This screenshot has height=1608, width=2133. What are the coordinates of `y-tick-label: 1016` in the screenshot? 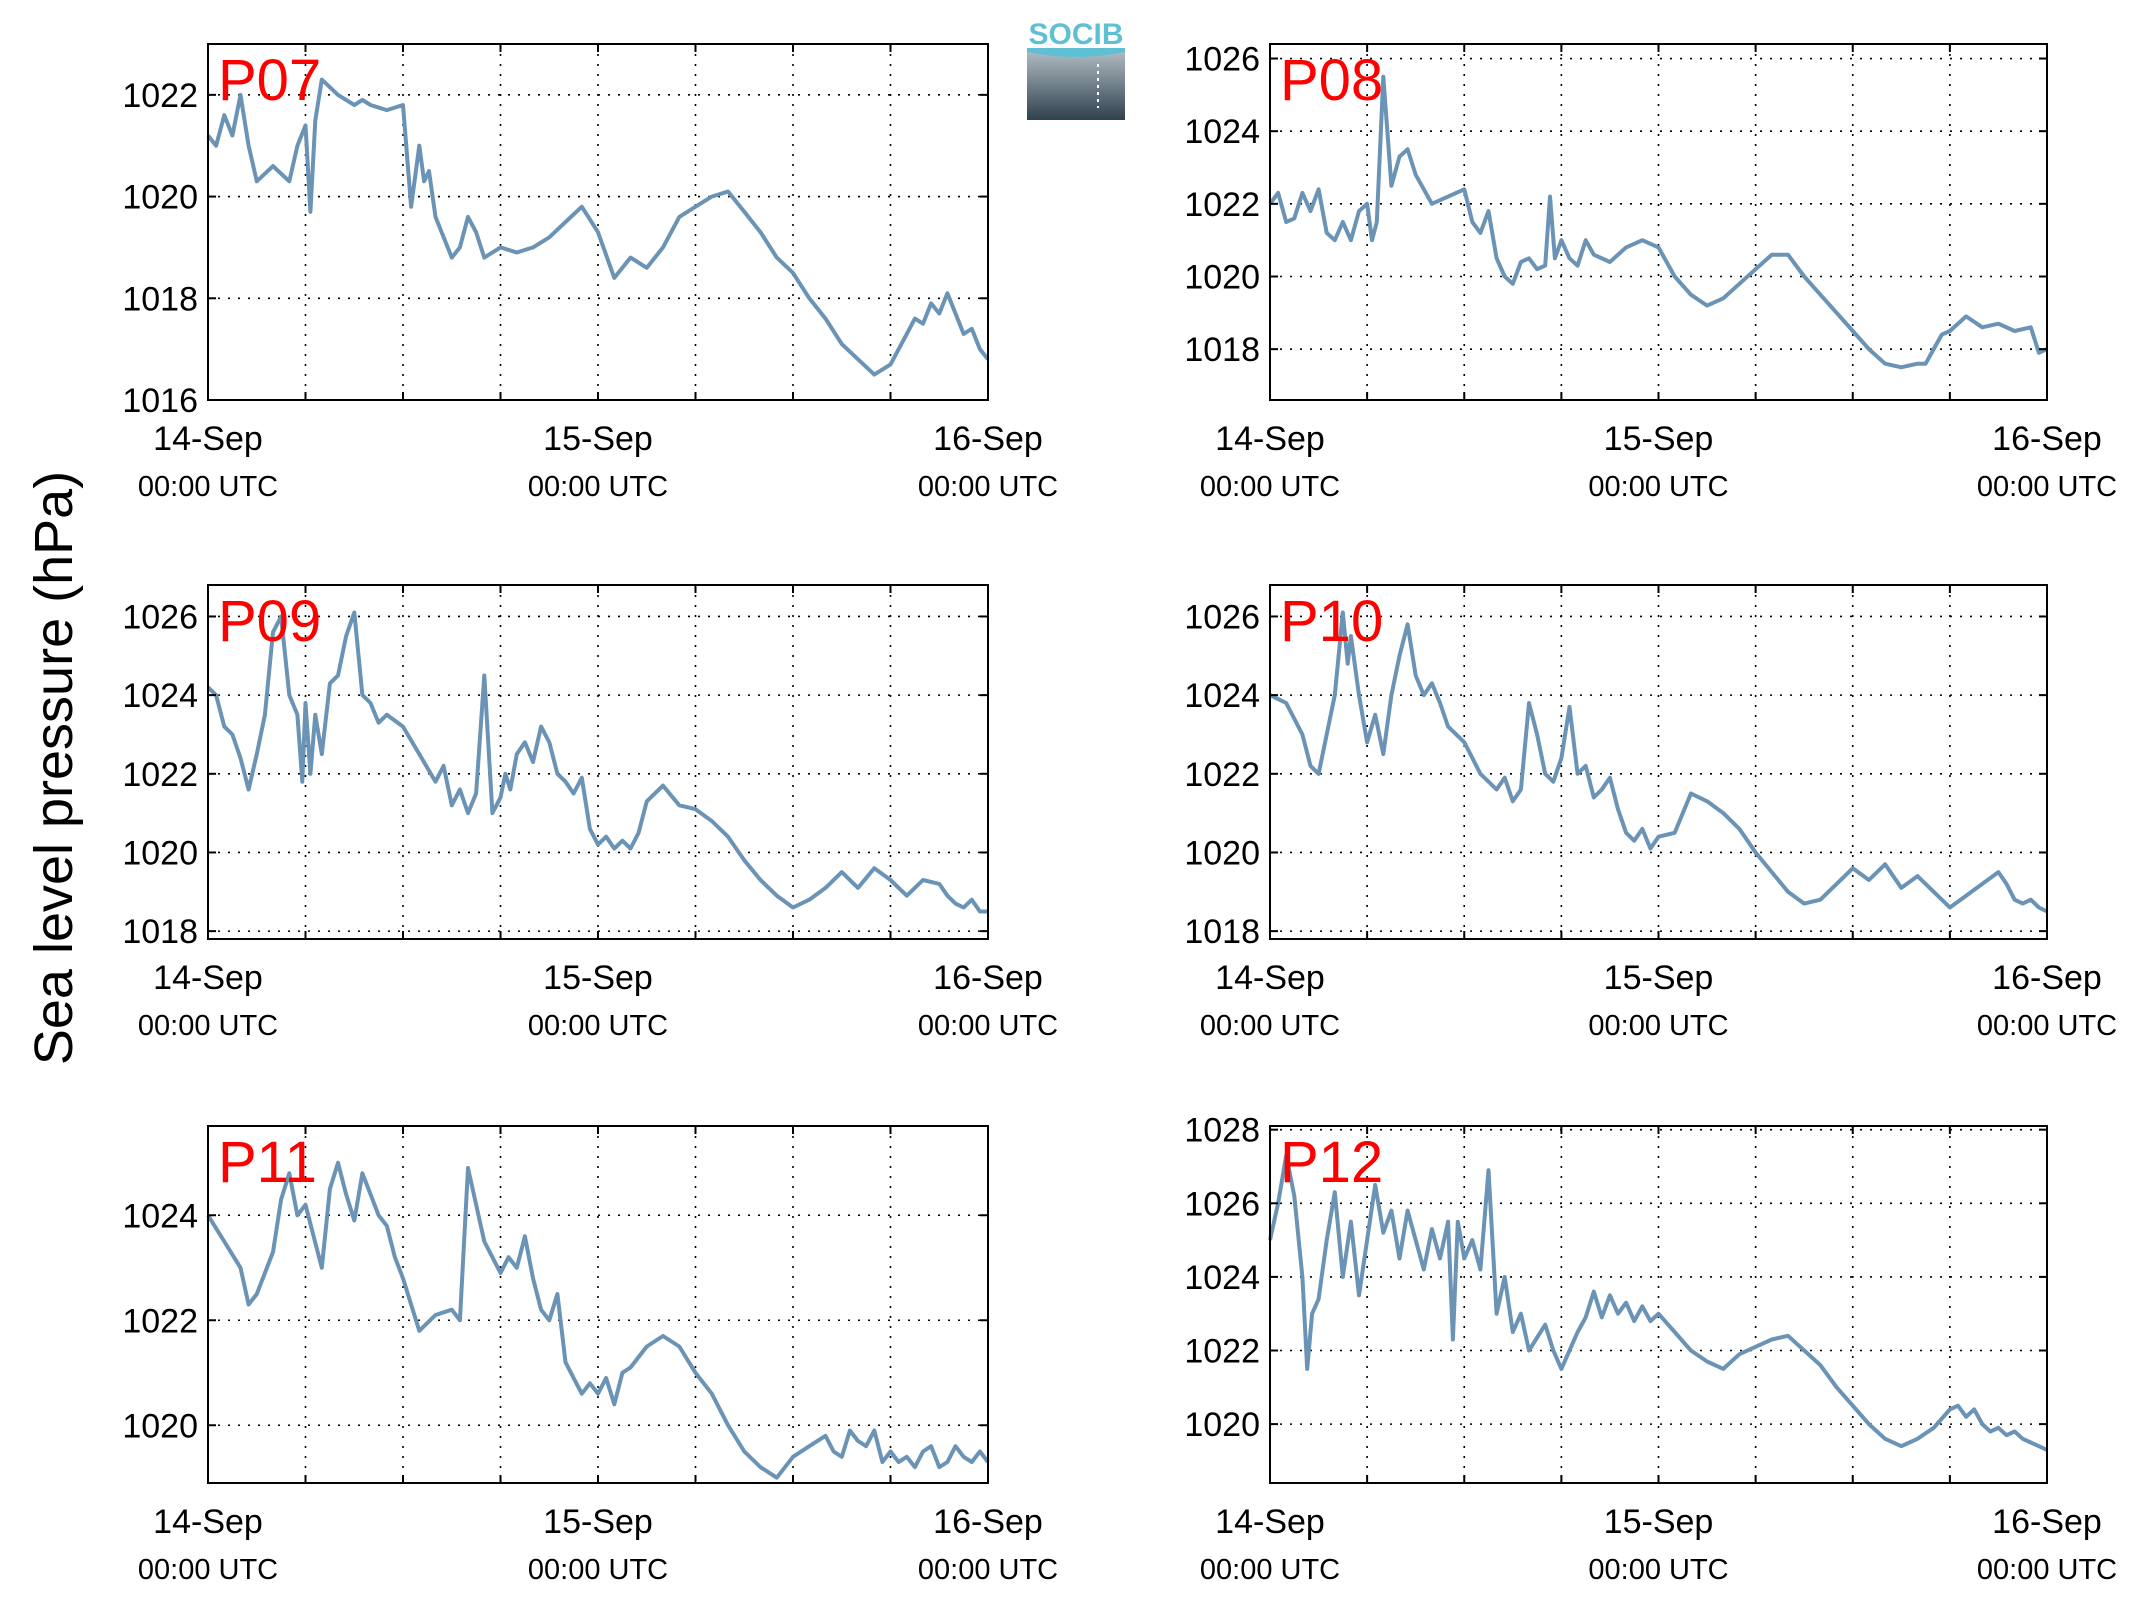 It's located at (160, 401).